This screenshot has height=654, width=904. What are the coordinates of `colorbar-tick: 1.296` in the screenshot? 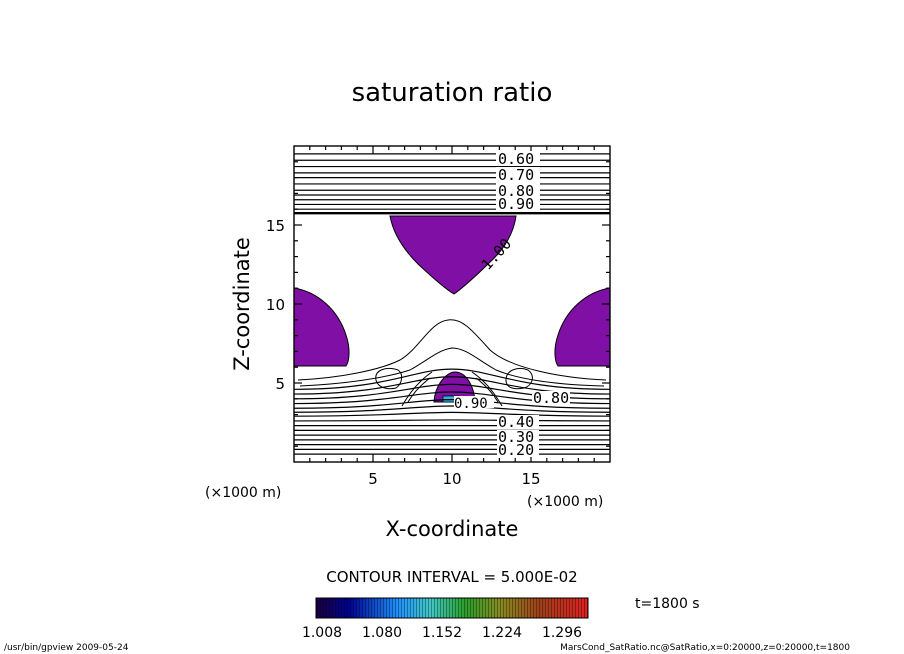 It's located at (562, 633).